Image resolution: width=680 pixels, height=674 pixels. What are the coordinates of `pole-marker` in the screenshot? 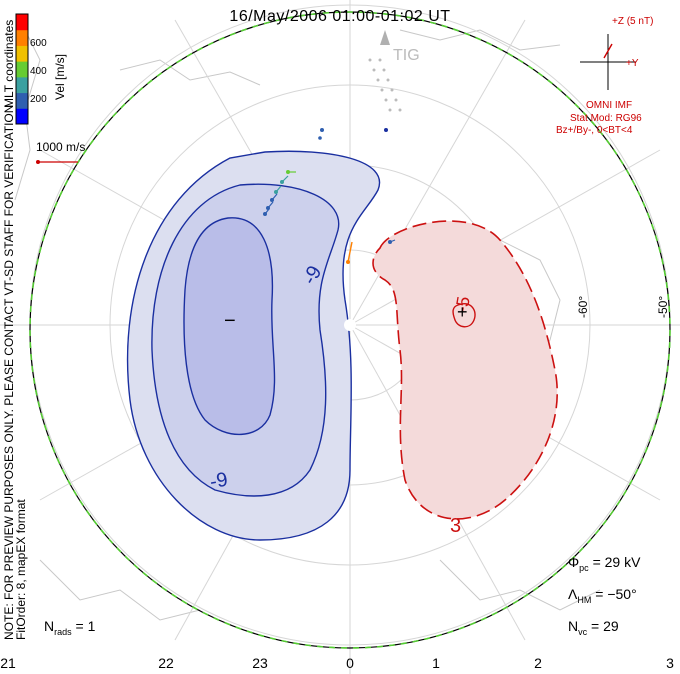 It's located at (350, 325).